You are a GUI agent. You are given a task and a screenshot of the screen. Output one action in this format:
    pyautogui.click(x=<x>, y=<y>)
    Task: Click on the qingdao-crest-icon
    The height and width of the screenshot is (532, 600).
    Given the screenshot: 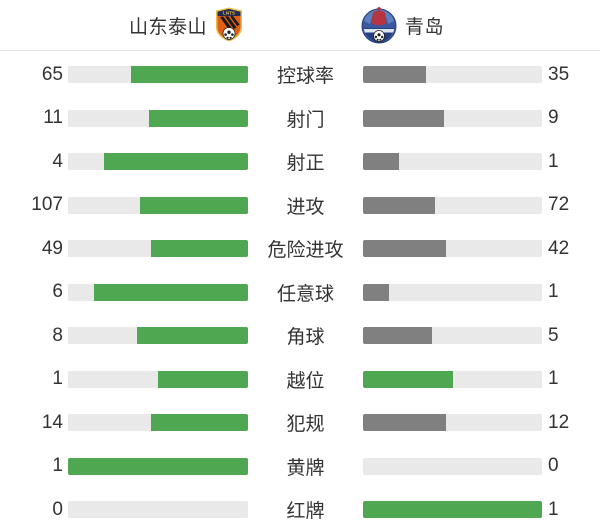 What is the action you would take?
    pyautogui.click(x=379, y=25)
    